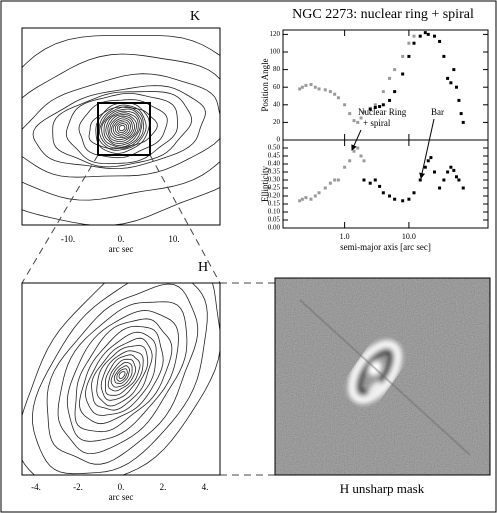 The width and height of the screenshot is (497, 513). What do you see at coordinates (274, 228) in the screenshot?
I see `y-tick-label: 0.00` at bounding box center [274, 228].